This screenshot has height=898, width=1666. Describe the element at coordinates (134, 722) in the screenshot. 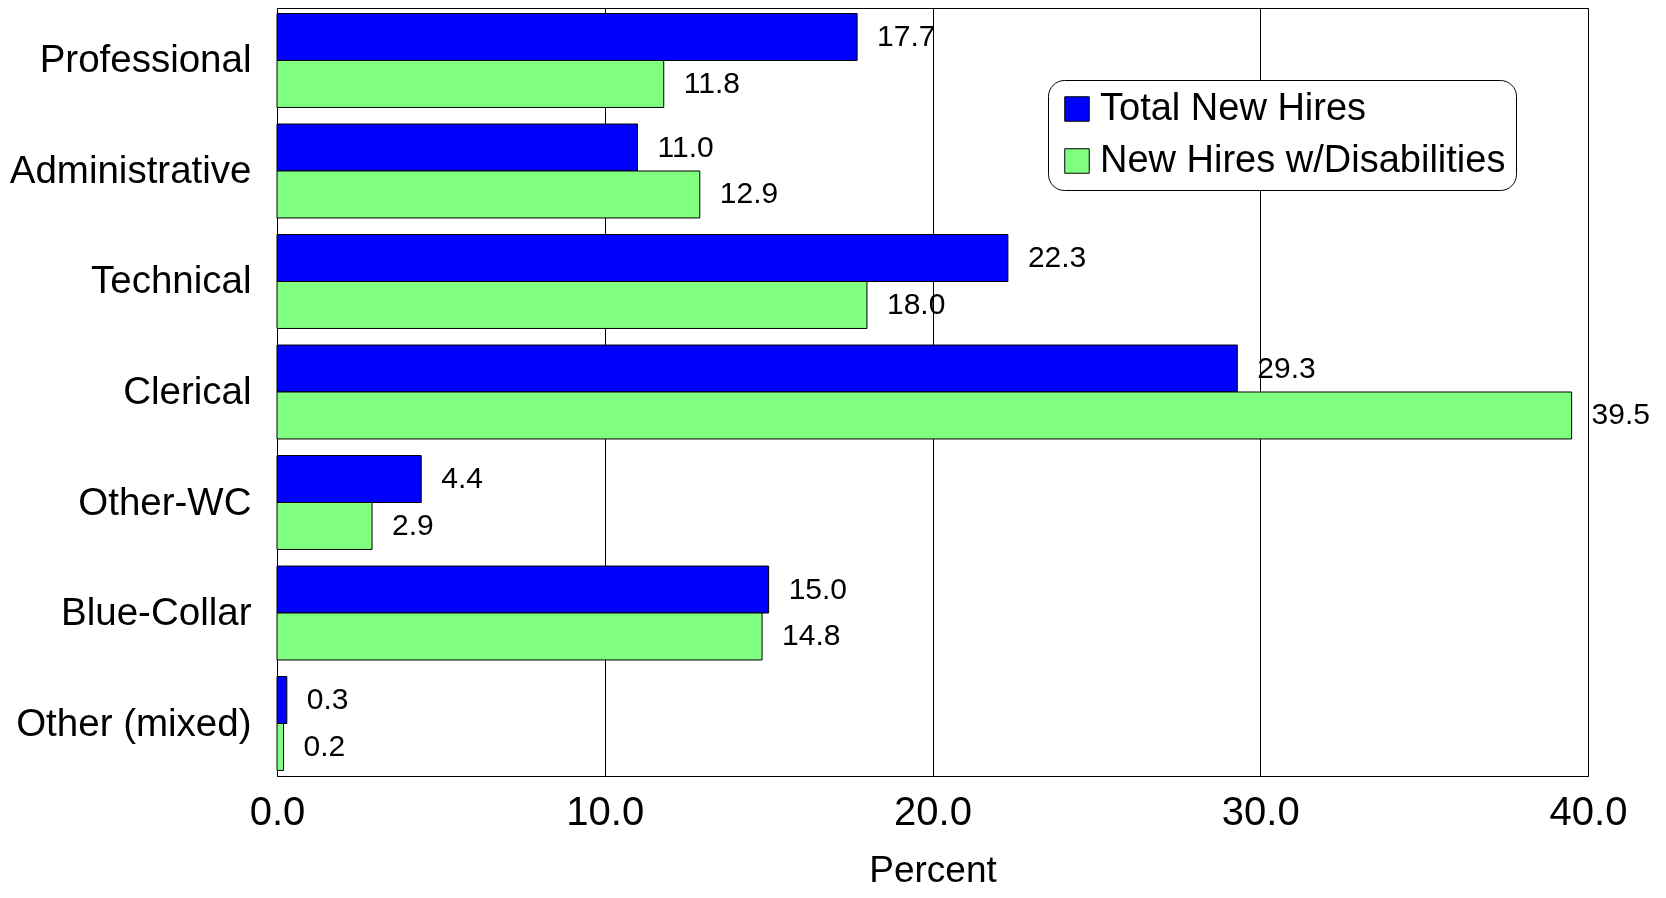

I see `y-tick-label: Other (mixed)` at that location.